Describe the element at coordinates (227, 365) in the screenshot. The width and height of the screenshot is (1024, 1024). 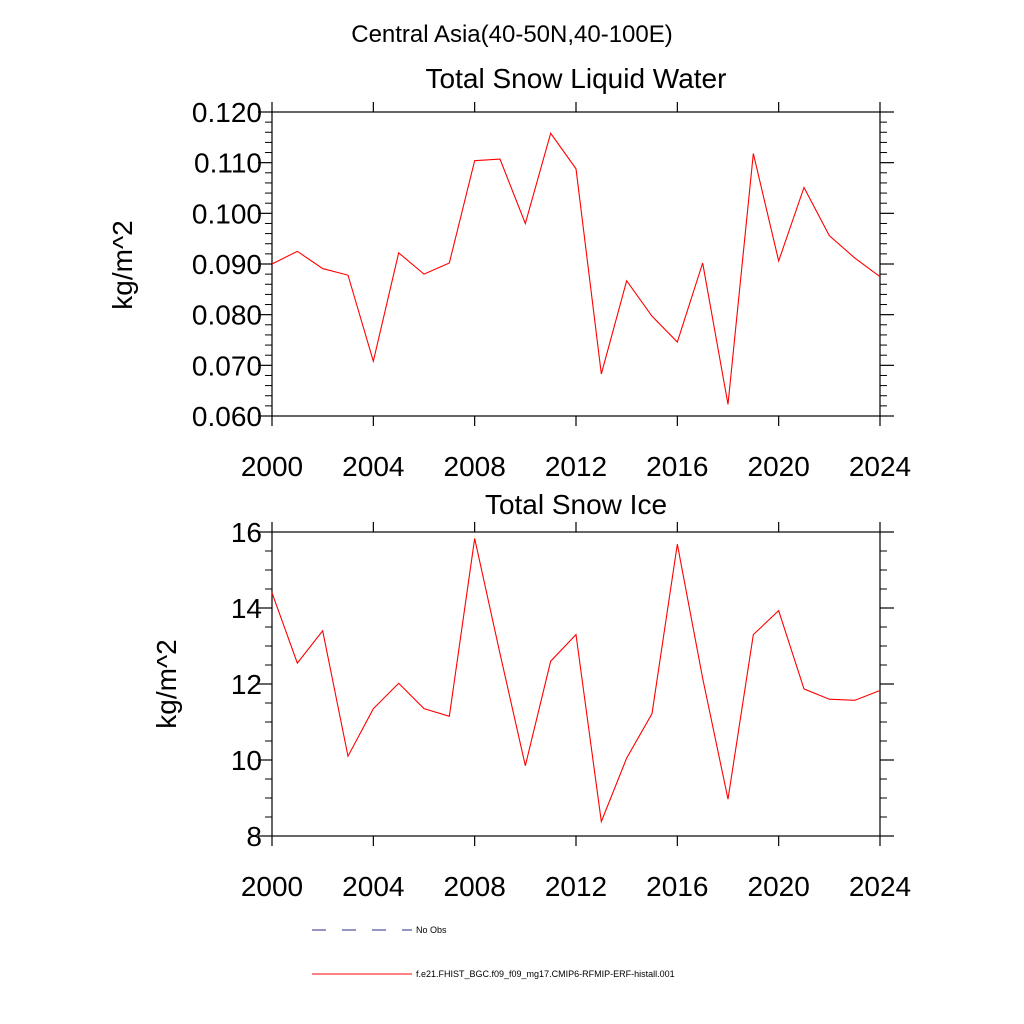
I see `y-tick-label: 0.070` at that location.